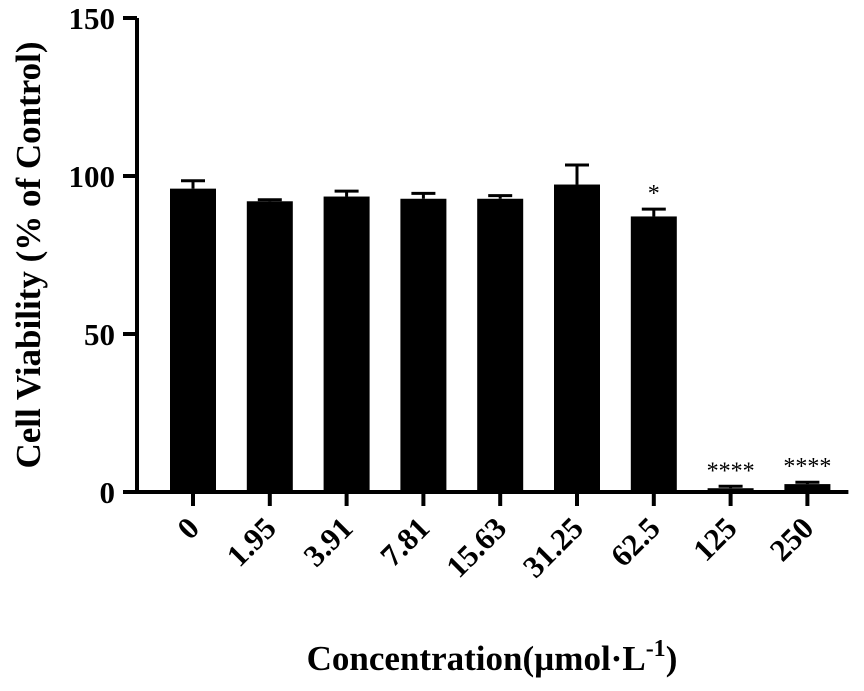 Image resolution: width=864 pixels, height=691 pixels. Describe the element at coordinates (404, 541) in the screenshot. I see `x-category-label: 7.81` at that location.